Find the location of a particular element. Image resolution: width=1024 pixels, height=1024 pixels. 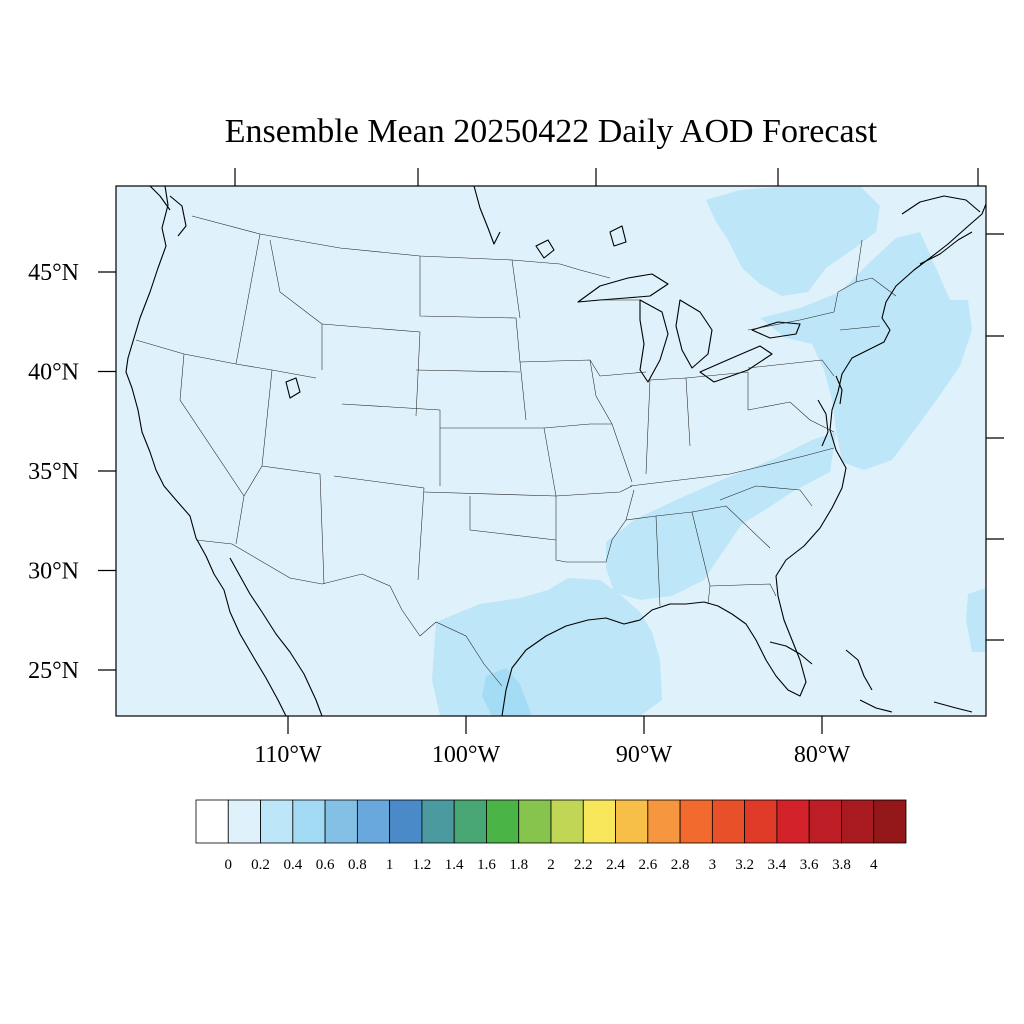

colorbar-label: 2 is located at coordinates (551, 865).